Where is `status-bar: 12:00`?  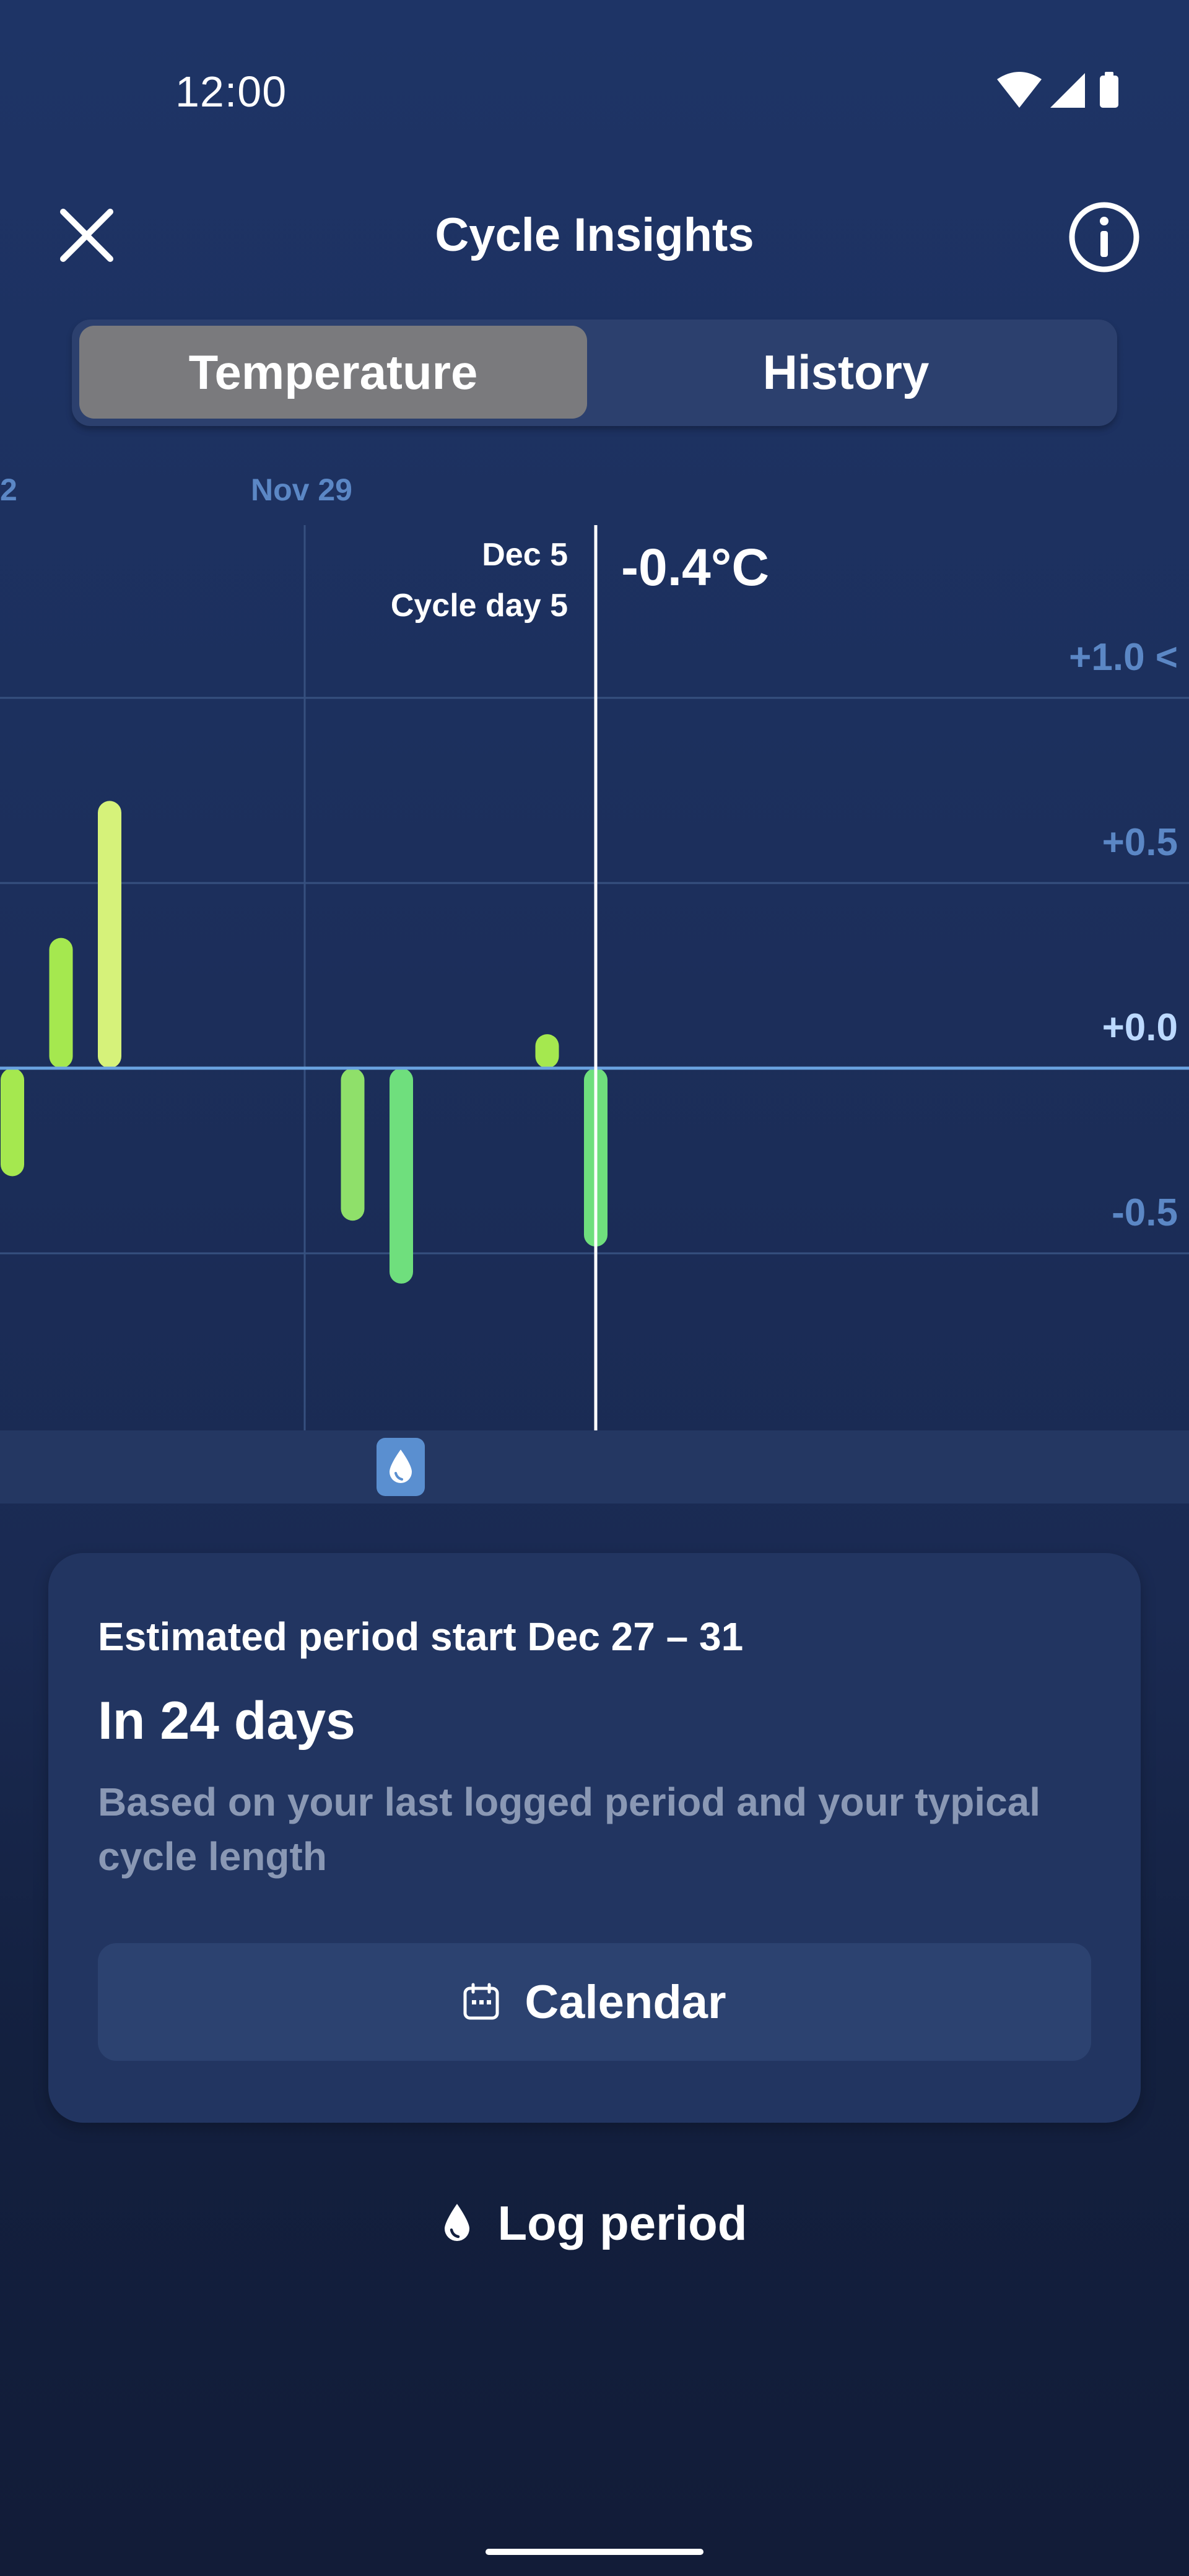 status-bar: 12:00 is located at coordinates (594, 93).